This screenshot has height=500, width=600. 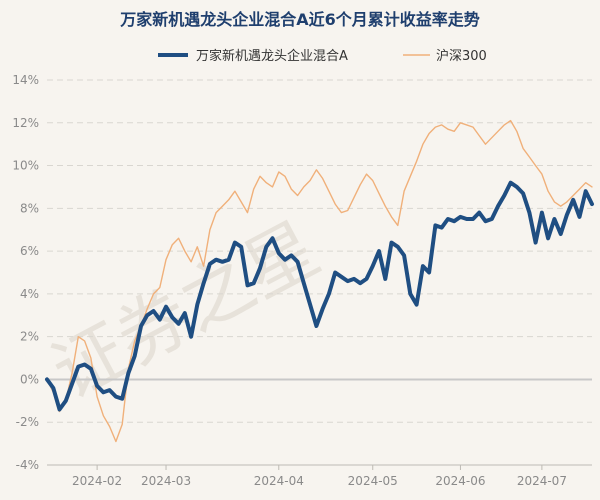 What do you see at coordinates (29, 208) in the screenshot?
I see `y-tick-label: 8%` at bounding box center [29, 208].